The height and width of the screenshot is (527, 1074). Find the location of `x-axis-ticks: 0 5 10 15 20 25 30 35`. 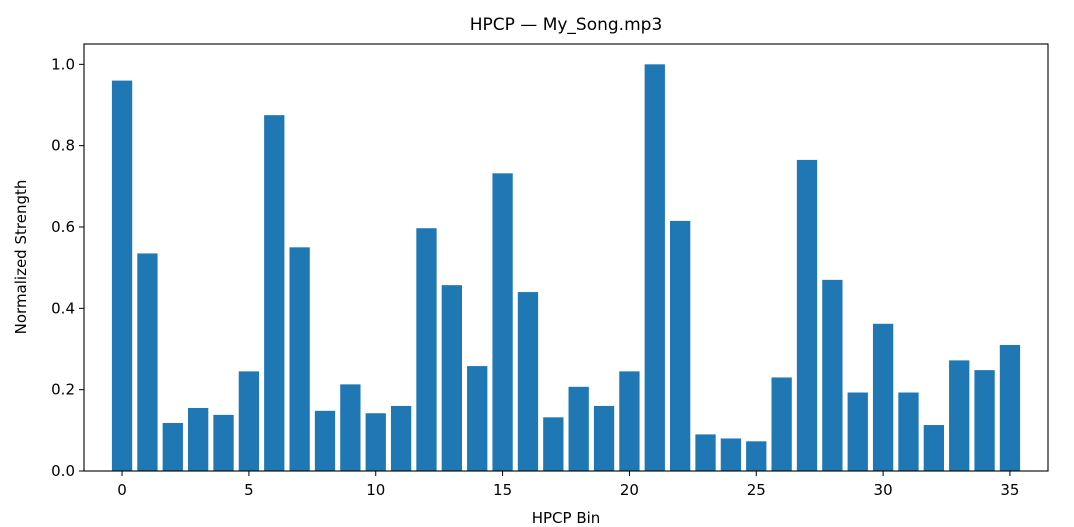

x-axis-ticks: 0 5 10 15 20 25 30 35 is located at coordinates (568, 485).